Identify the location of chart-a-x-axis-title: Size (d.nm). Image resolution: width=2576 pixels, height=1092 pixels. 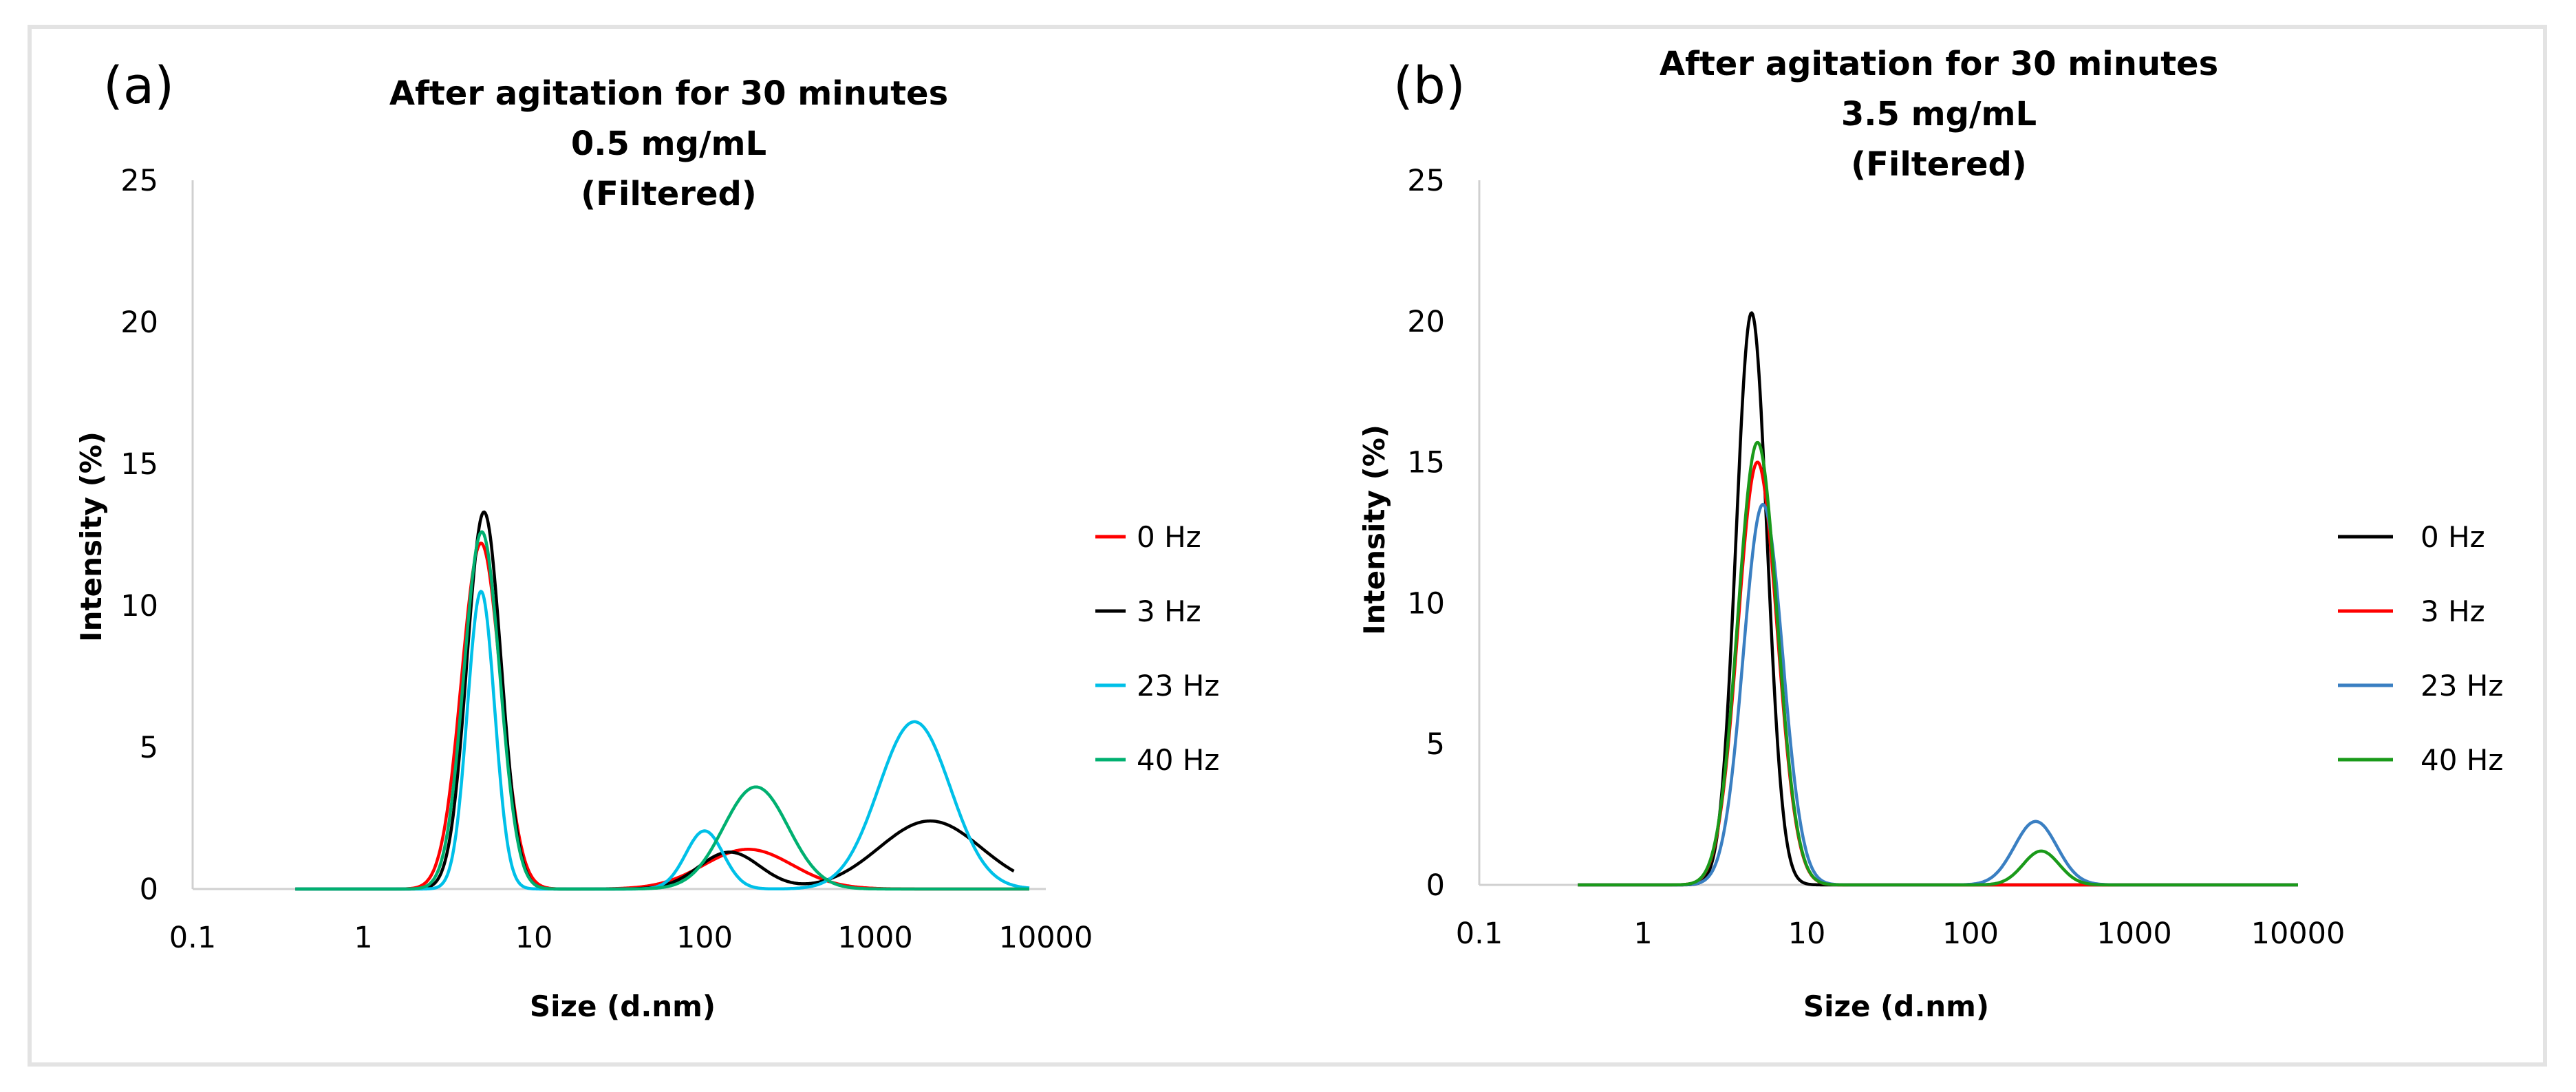
(623, 1006).